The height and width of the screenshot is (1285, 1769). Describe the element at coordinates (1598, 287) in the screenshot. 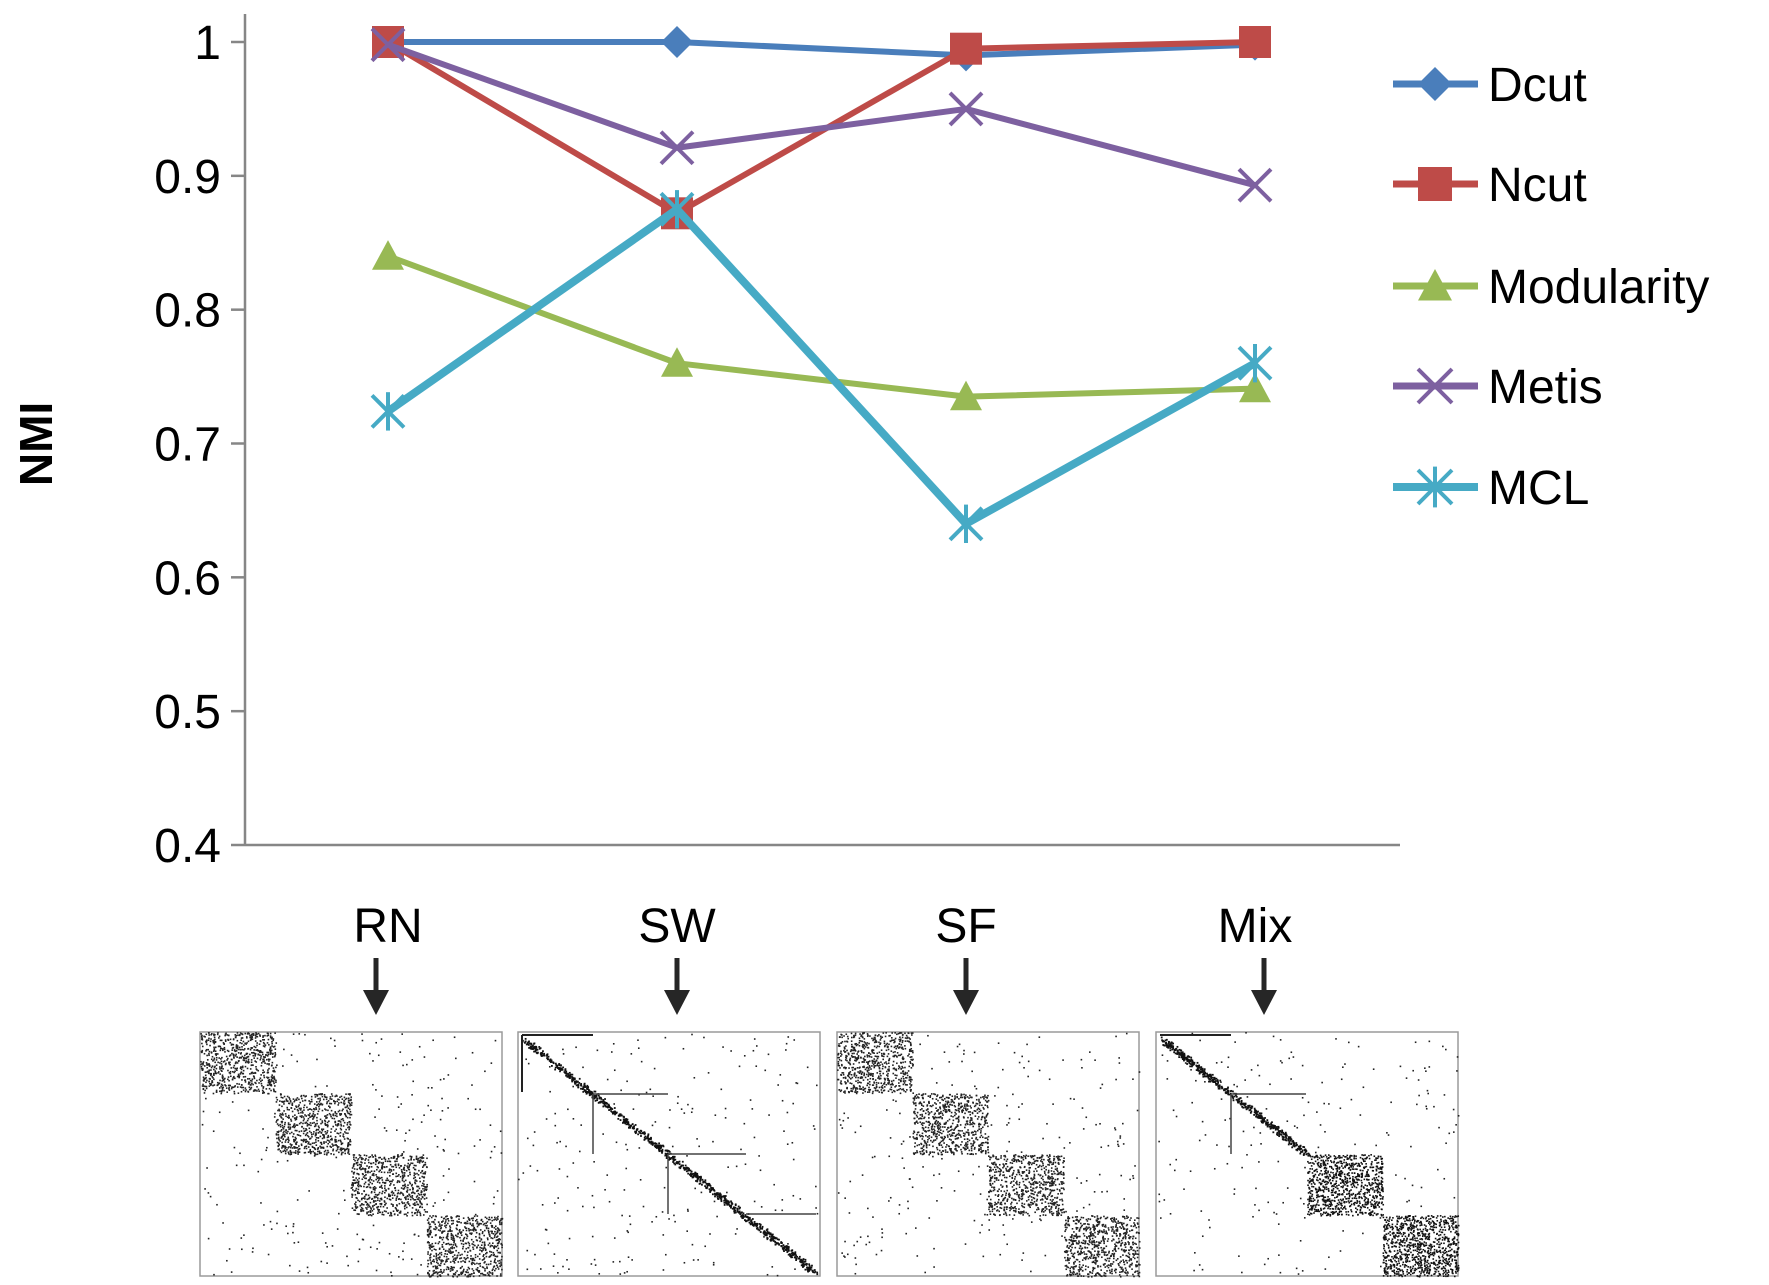

I see `legend-label: Modularity` at that location.